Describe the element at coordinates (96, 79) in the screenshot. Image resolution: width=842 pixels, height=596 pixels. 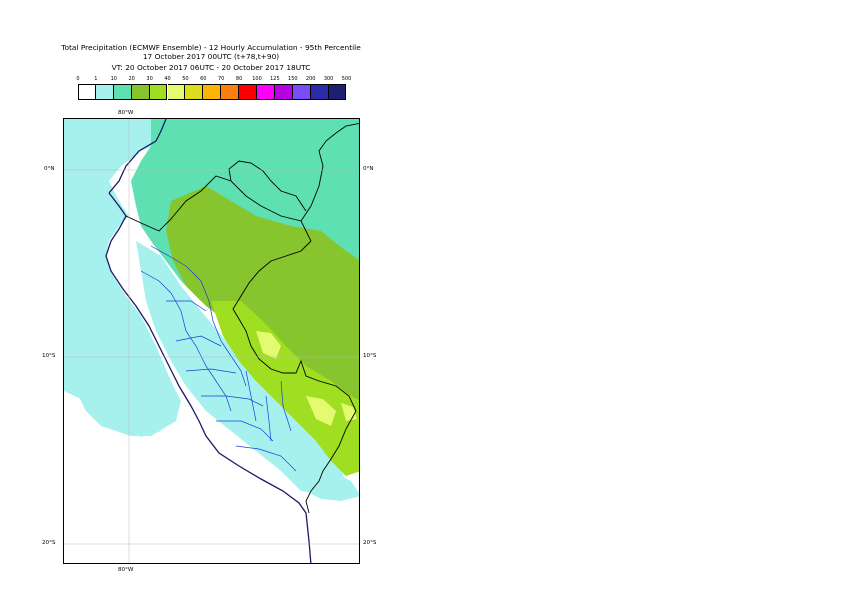
I see `legend-threshold-label: 1` at that location.